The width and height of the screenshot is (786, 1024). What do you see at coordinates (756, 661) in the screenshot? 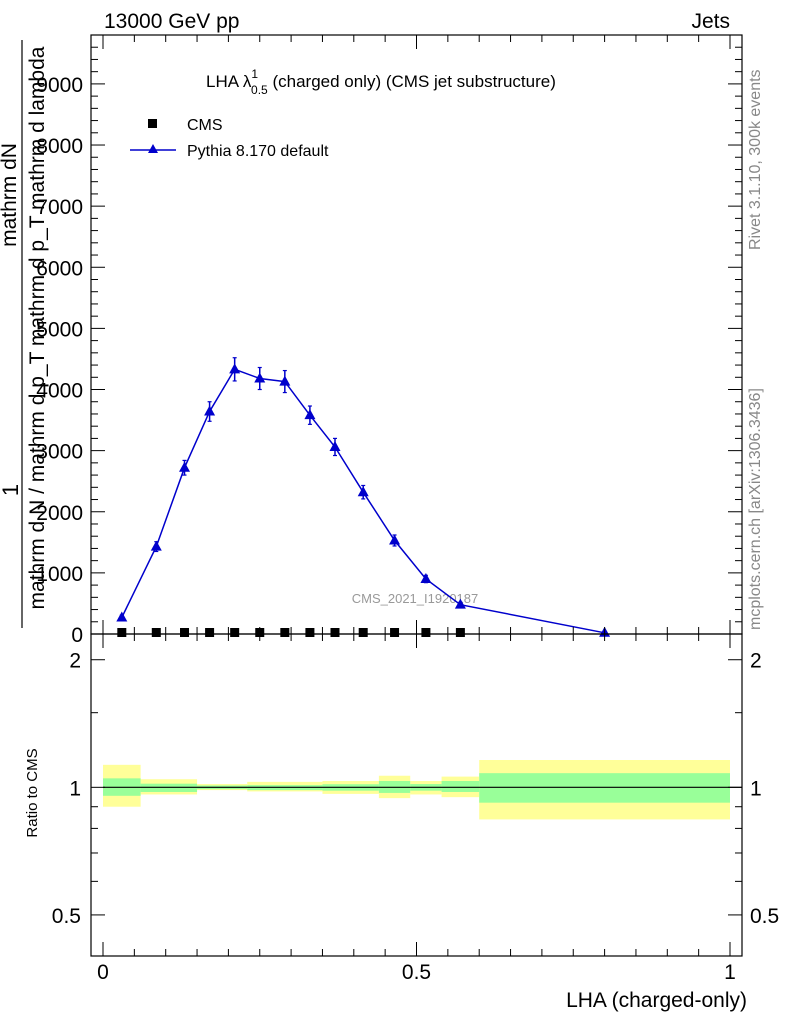
I see `ratio-ytick-label-right: 2` at bounding box center [756, 661].